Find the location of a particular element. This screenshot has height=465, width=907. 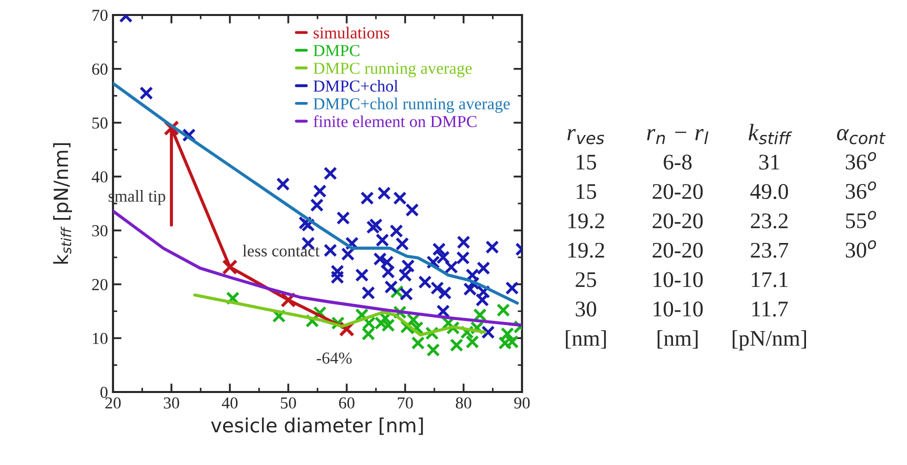

text: 23.2 is located at coordinates (769, 220).